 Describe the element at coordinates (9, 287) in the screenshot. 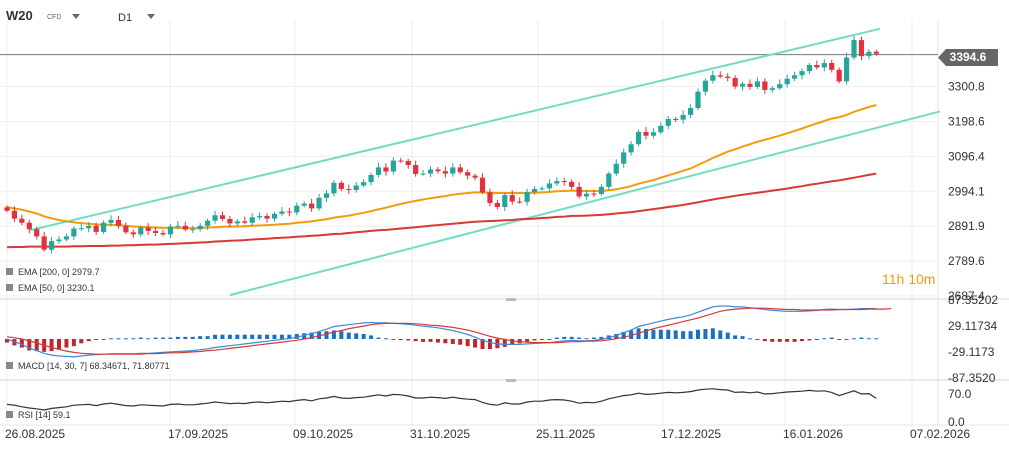

I see `ema50-legend-icon` at that location.